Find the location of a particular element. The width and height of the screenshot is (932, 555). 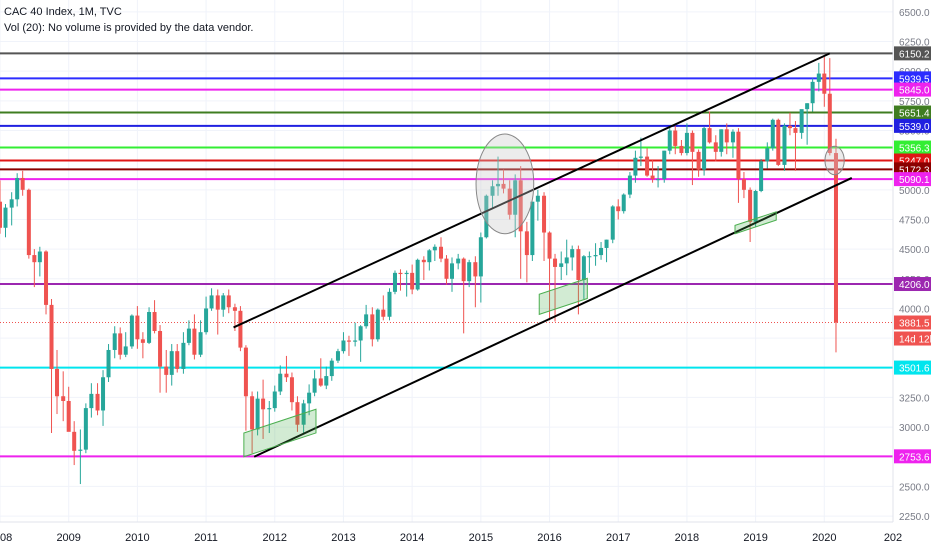

time-tick-label: 2018 is located at coordinates (687, 538).